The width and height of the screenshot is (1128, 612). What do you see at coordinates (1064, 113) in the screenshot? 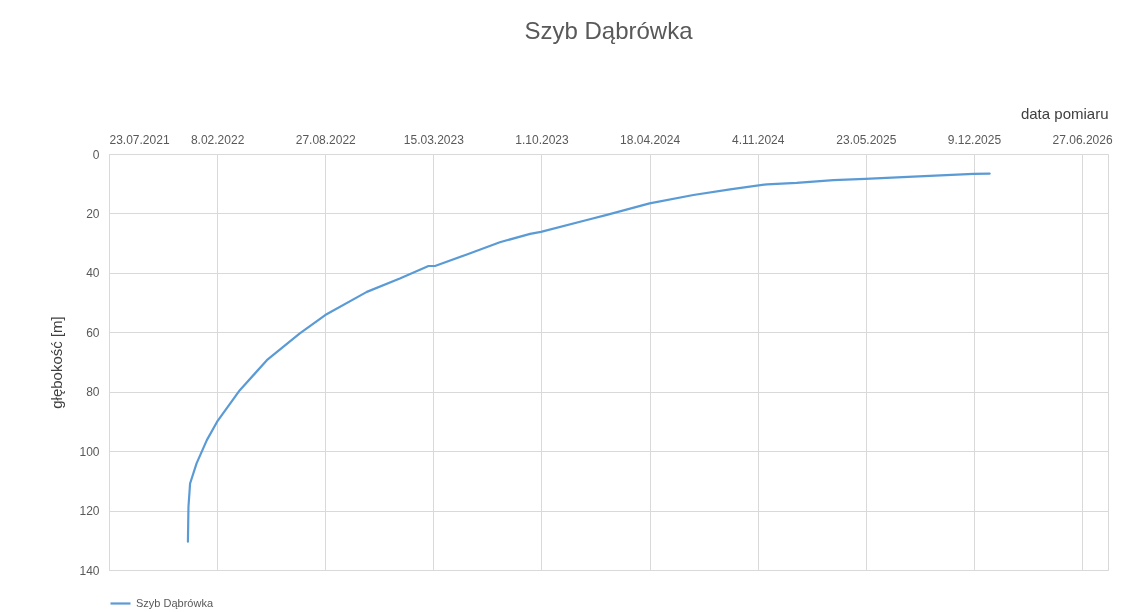
I see `x-axis-title: data pomiaru` at bounding box center [1064, 113].